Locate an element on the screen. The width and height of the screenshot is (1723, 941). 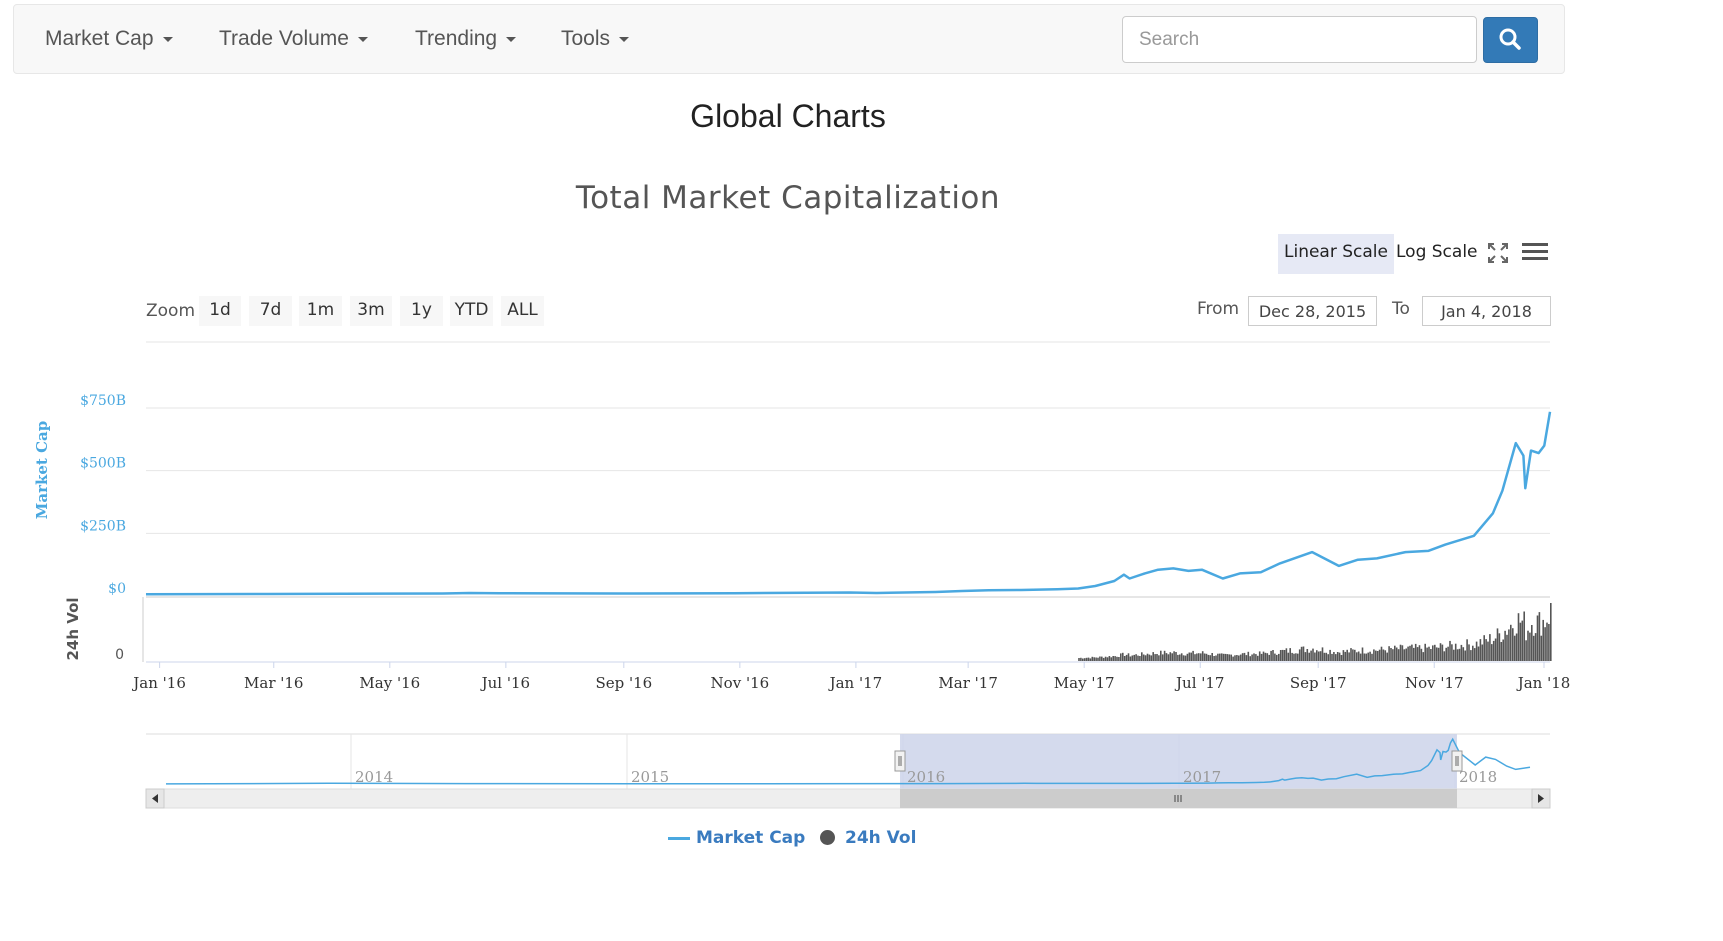
legend-volume: 24h Vol is located at coordinates (868, 838).